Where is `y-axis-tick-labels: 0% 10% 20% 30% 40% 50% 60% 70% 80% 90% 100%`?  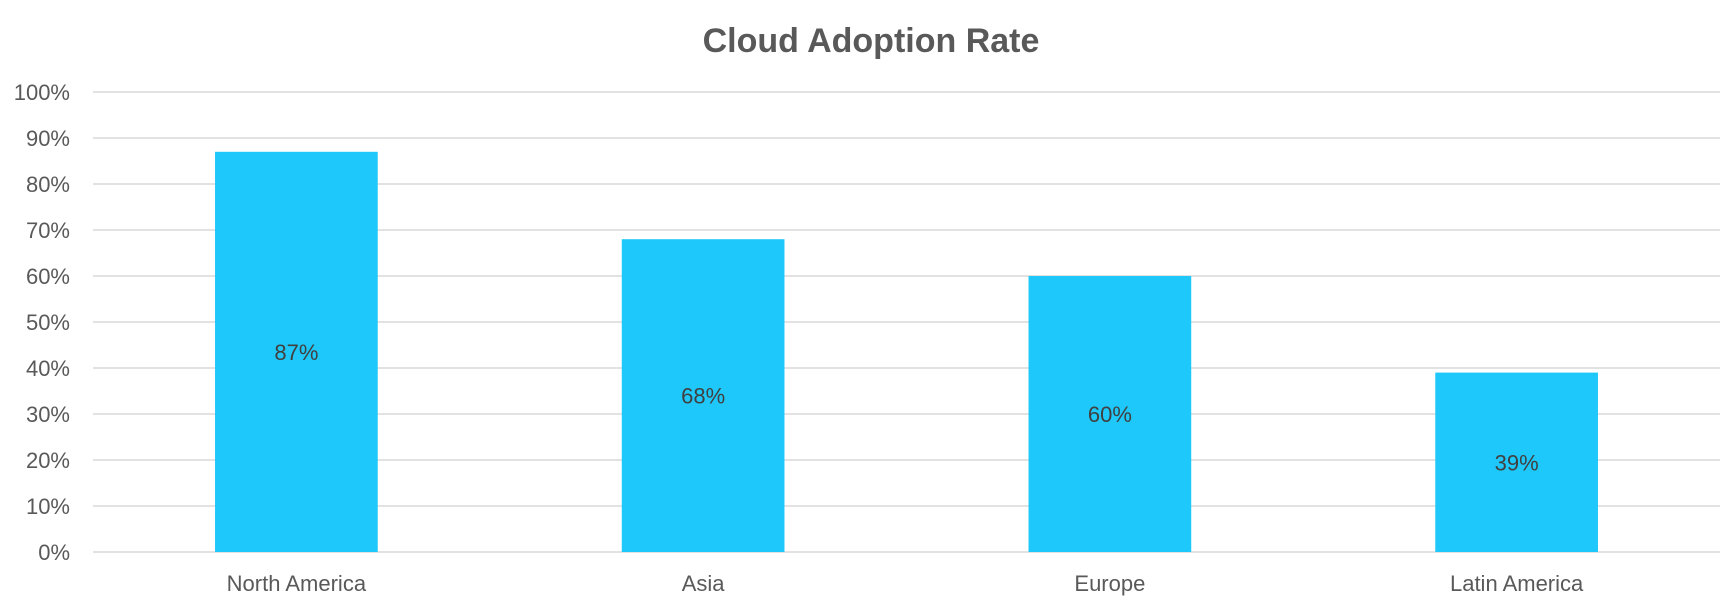 y-axis-tick-labels: 0% 10% 20% 30% 40% 50% 60% 70% 80% 90% 100% is located at coordinates (42, 322).